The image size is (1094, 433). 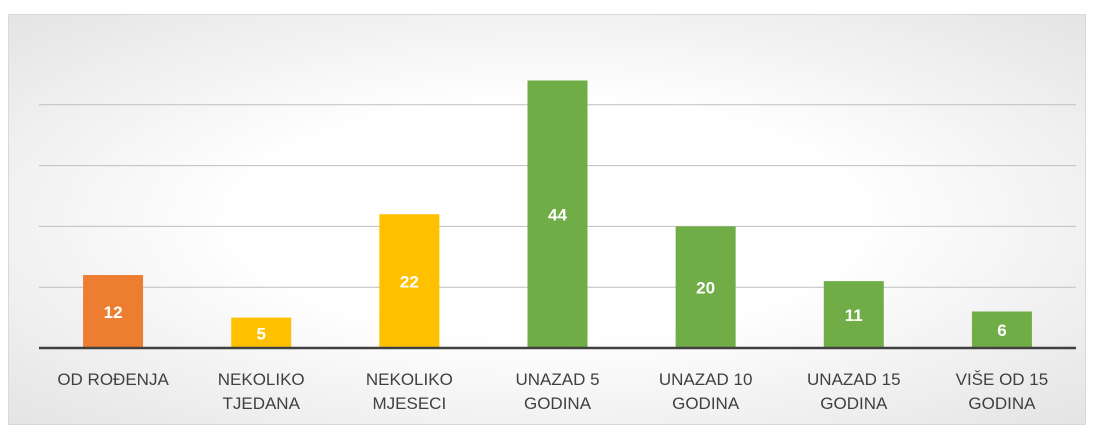 What do you see at coordinates (1002, 391) in the screenshot?
I see `x-tick-label: VIŠE OD 15 GODINA` at bounding box center [1002, 391].